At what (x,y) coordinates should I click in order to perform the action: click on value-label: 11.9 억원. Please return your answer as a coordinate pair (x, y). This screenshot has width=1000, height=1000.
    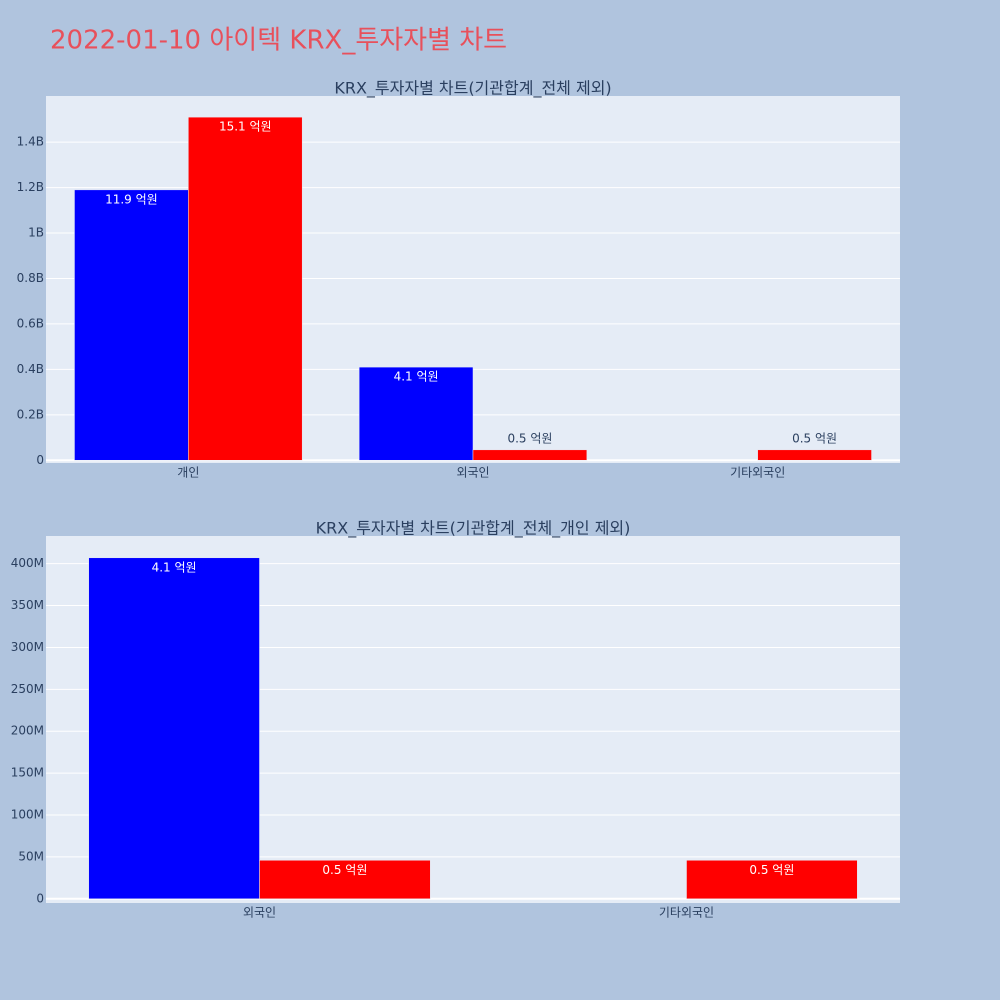
    Looking at the image, I should click on (131, 199).